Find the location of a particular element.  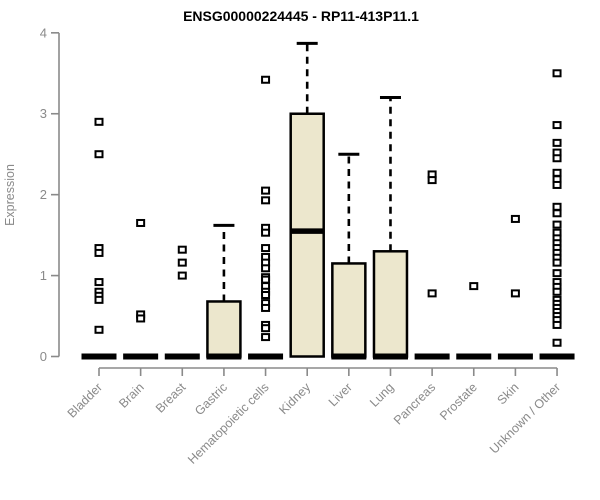

collapsed-box-skin is located at coordinates (515, 356).